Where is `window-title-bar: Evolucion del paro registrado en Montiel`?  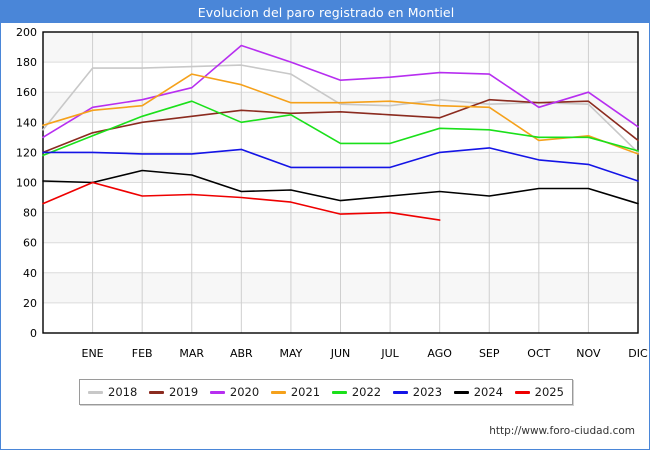 window-title-bar: Evolucion del paro registrado en Montiel is located at coordinates (325, 12).